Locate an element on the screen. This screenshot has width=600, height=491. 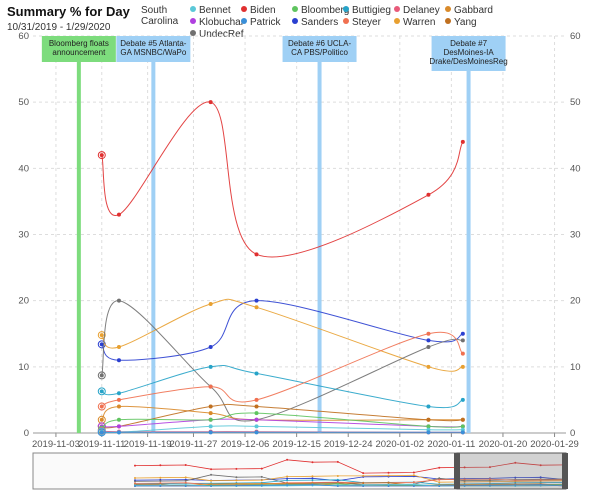
y-tick-label: 50 is located at coordinates (23, 102).